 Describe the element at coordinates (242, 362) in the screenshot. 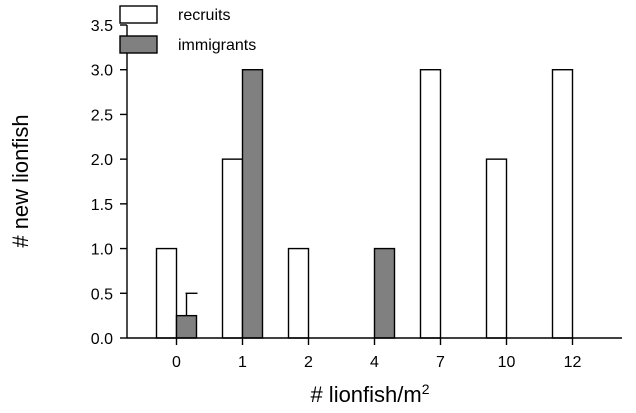

I see `x-tick-label: 1` at that location.